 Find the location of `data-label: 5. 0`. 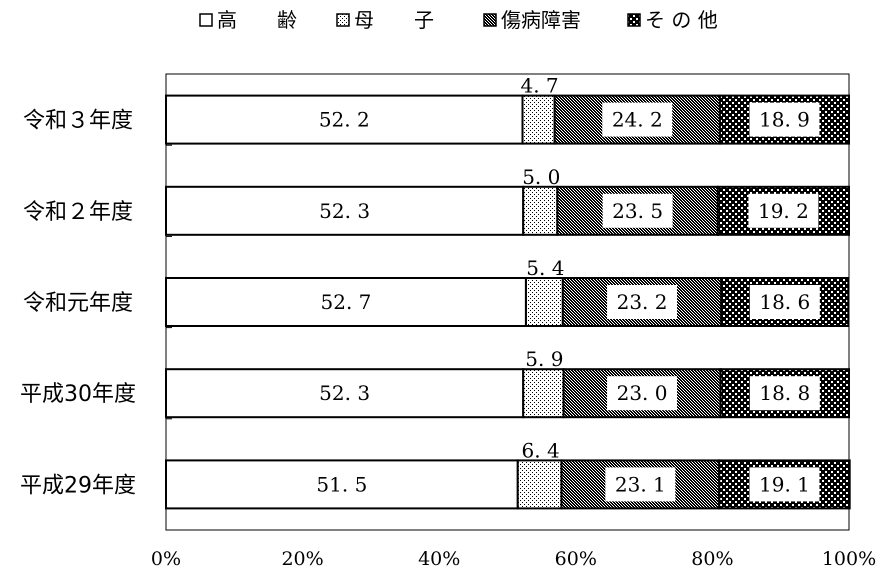

data-label: 5. 0 is located at coordinates (541, 177).